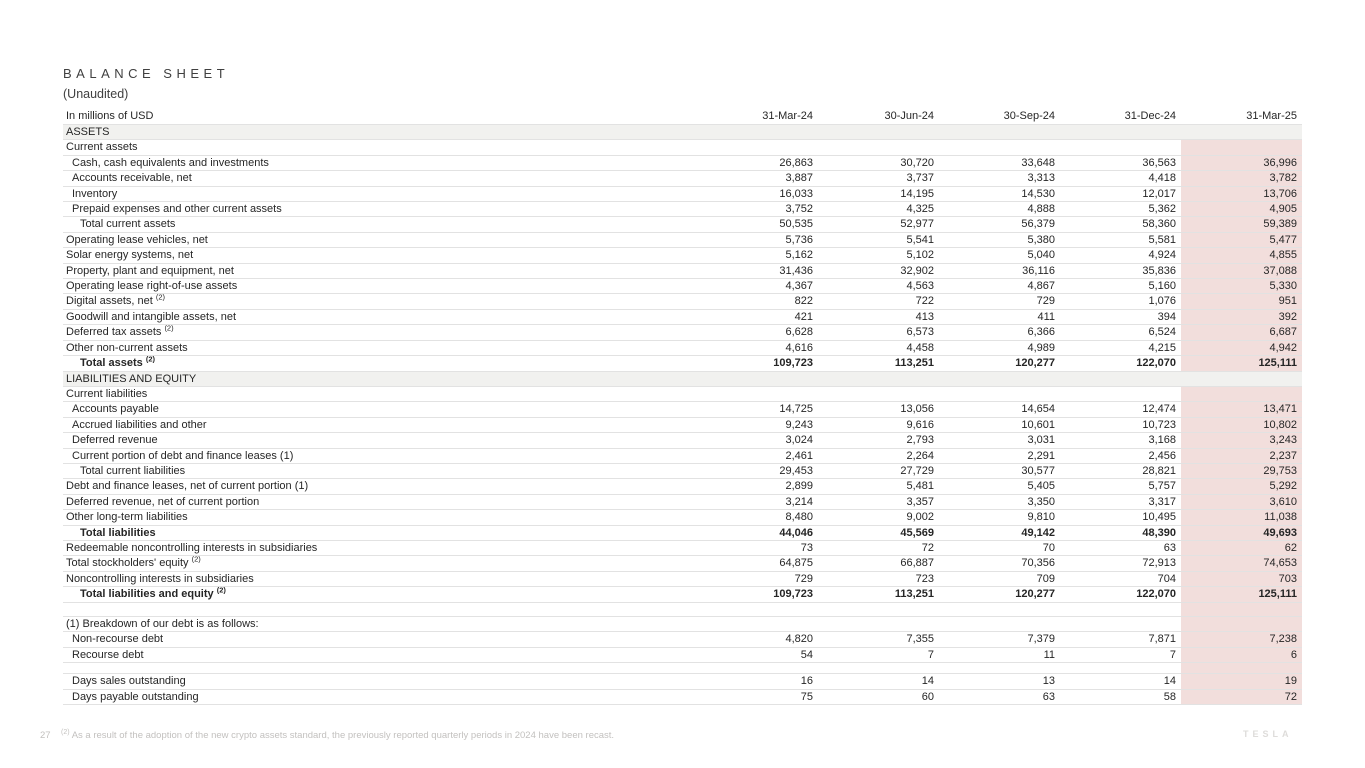 The height and width of the screenshot is (768, 1365). Describe the element at coordinates (878, 502) in the screenshot. I see `cell-value: 3,357` at that location.